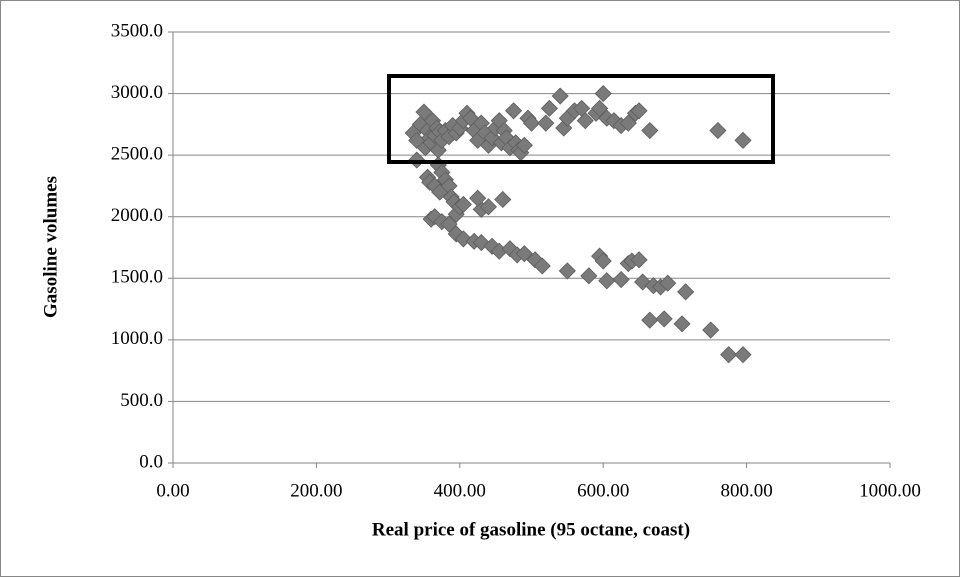 Image resolution: width=961 pixels, height=578 pixels. What do you see at coordinates (316, 490) in the screenshot?
I see `x-tick-label: 200.00` at bounding box center [316, 490].